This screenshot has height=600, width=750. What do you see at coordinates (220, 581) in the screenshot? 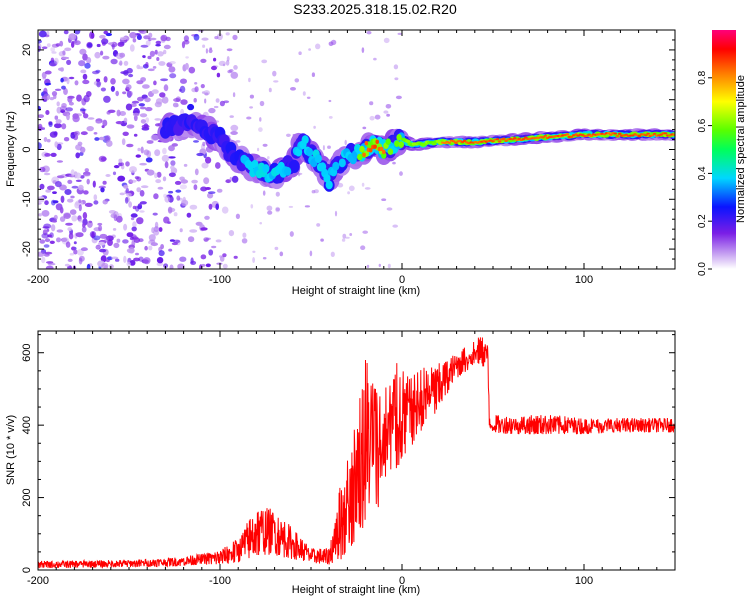
I see `x-tick-label: -100` at bounding box center [220, 581].